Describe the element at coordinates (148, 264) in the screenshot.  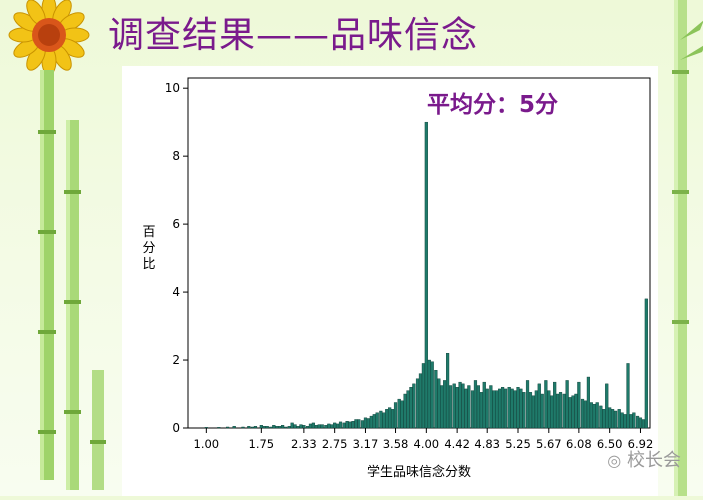
I see `y-axis-label-char: 比` at that location.